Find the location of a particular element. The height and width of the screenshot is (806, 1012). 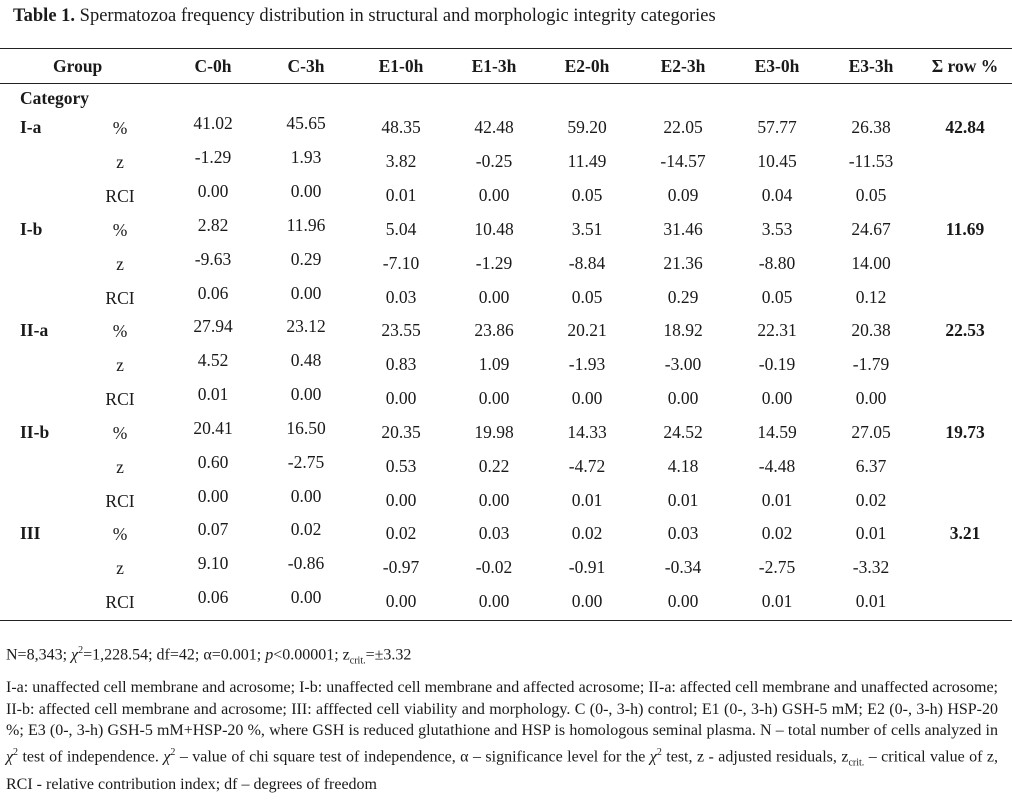

table-cell: -9.63 is located at coordinates (213, 259).